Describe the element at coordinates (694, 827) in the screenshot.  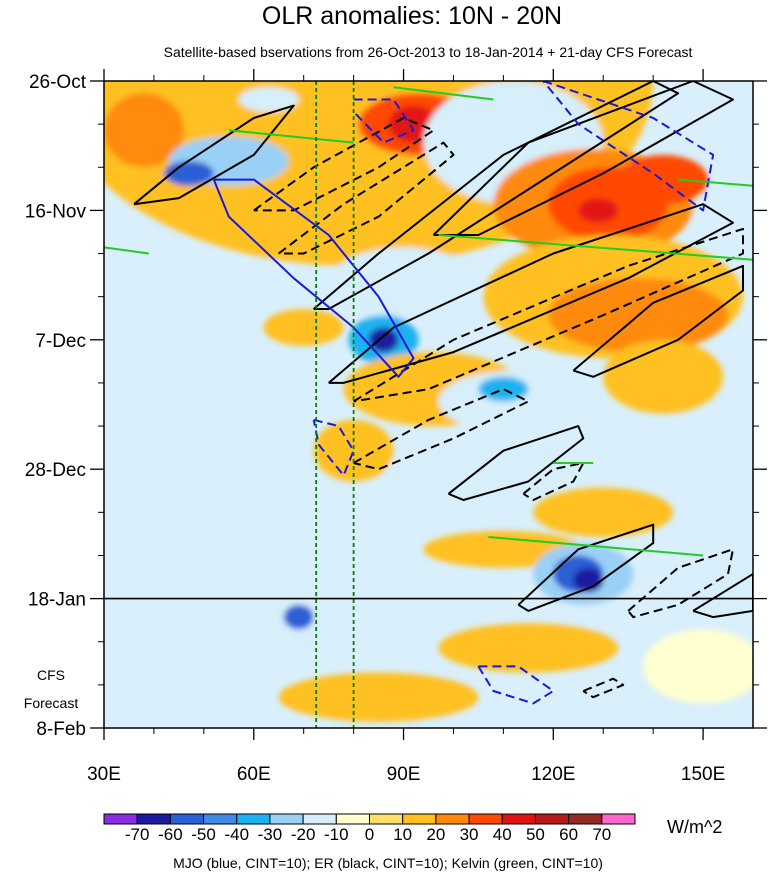
I see `colorbar-unit: W/m^2` at that location.